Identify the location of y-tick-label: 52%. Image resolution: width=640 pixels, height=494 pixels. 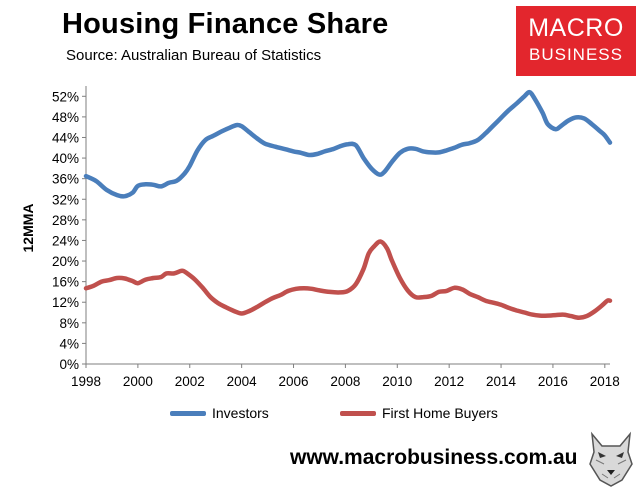
(65, 96).